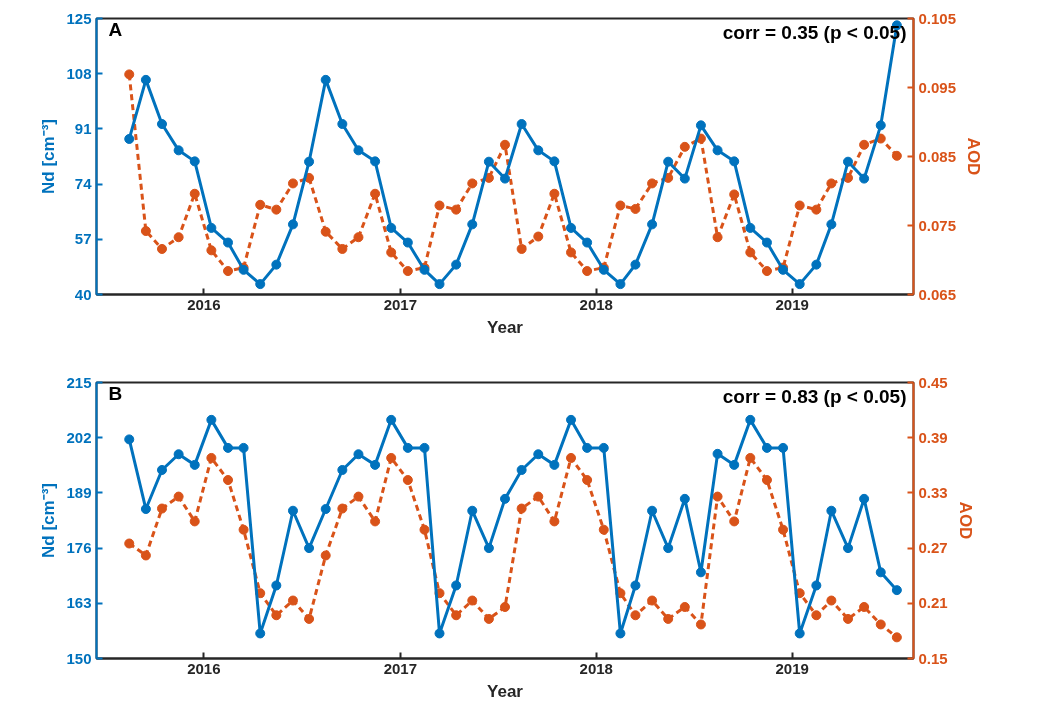  What do you see at coordinates (933, 603) in the screenshot?
I see `y2-tick-label: 0.21` at bounding box center [933, 603].